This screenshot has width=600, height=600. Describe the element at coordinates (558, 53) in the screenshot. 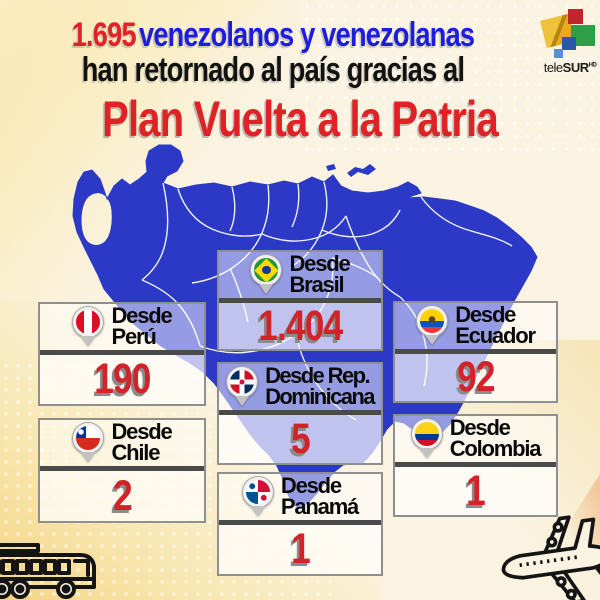

I see `logo-lightblue-square` at that location.